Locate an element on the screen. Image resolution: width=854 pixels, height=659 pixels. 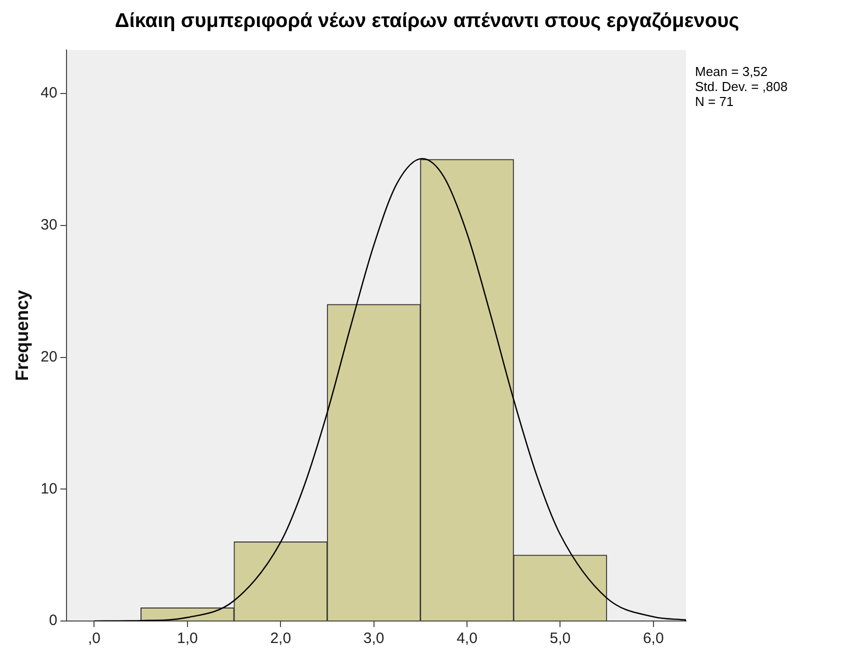
x-tick-label: ,0 is located at coordinates (94, 639).